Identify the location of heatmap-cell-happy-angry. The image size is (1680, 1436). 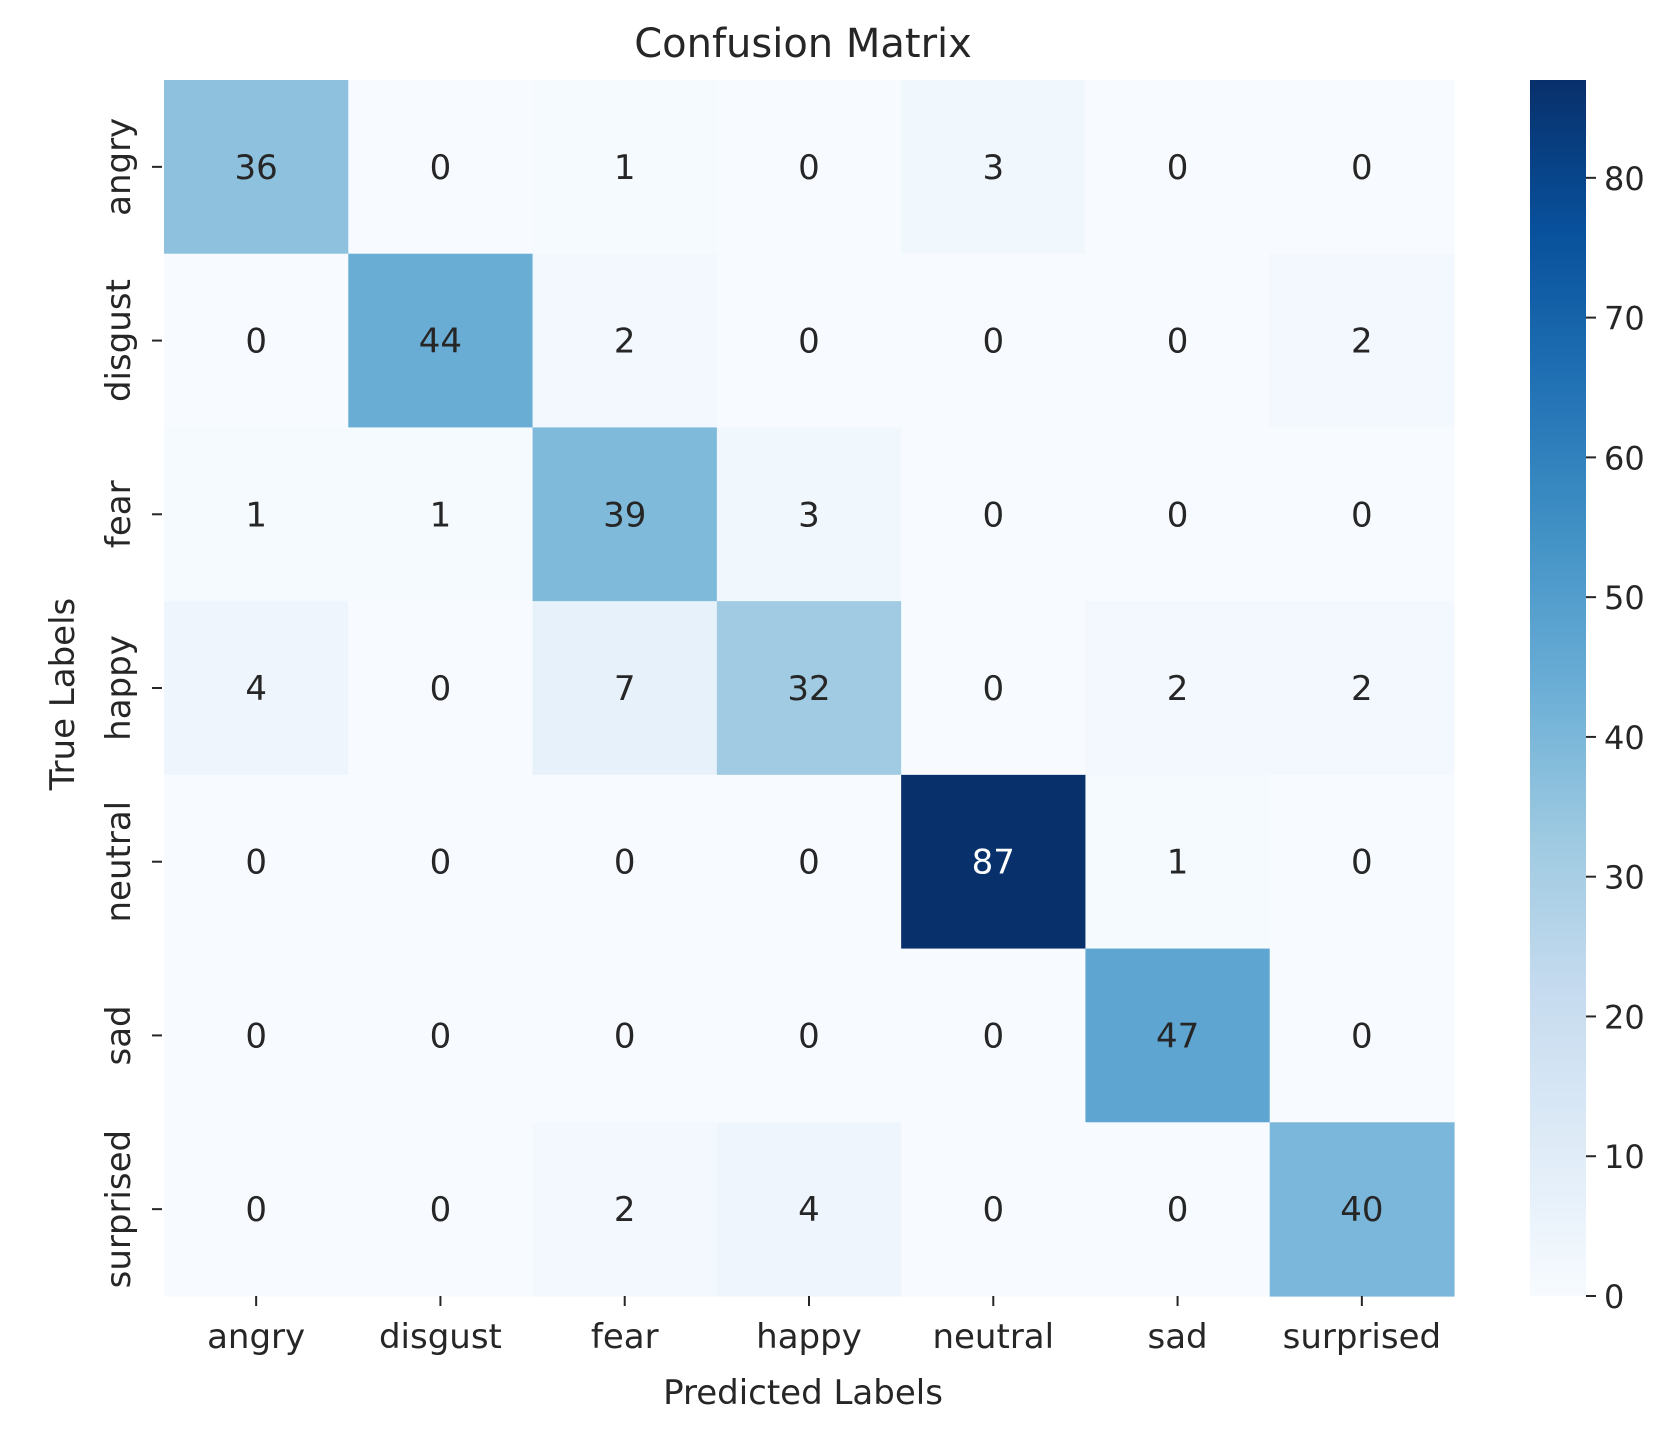
(256, 688).